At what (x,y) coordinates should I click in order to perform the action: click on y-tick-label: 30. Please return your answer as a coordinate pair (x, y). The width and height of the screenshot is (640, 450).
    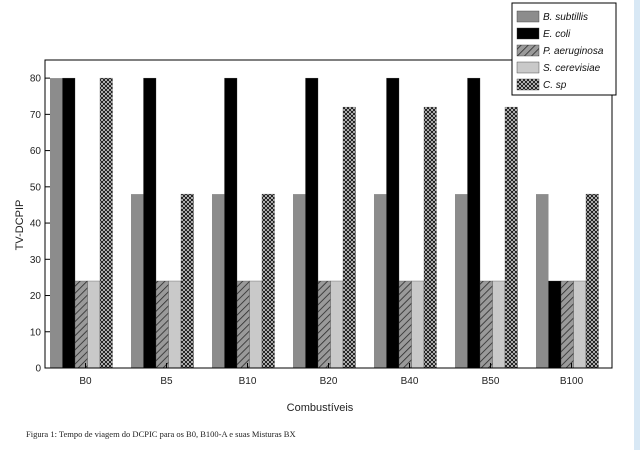
    Looking at the image, I should click on (36, 260).